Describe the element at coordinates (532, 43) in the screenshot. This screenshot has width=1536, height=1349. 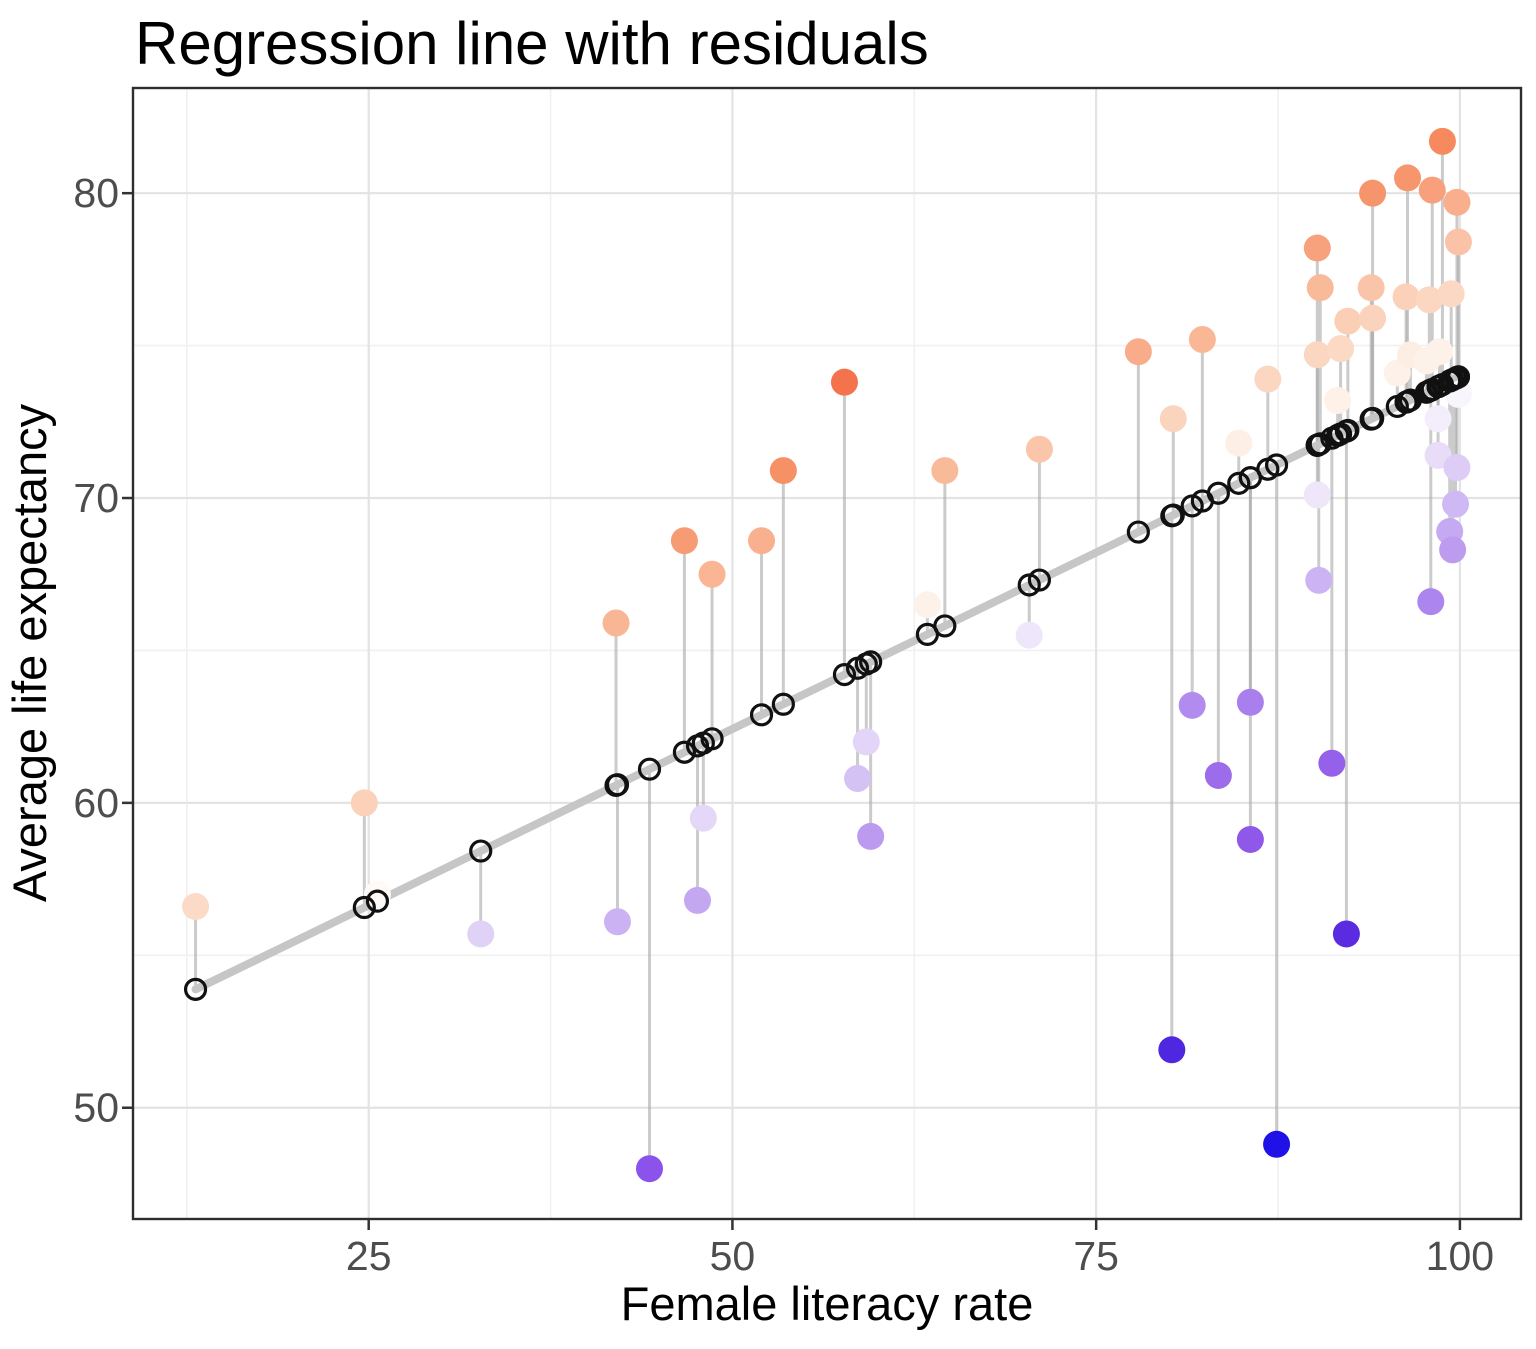
I see `chart-title: Regression line with residuals` at that location.